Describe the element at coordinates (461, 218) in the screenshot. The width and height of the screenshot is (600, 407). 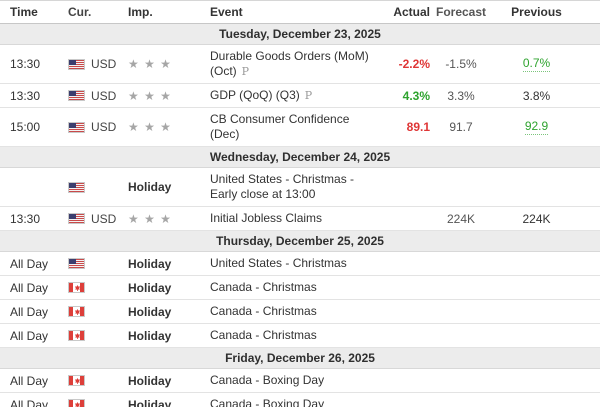
I see `forecast-value: 224K` at that location.